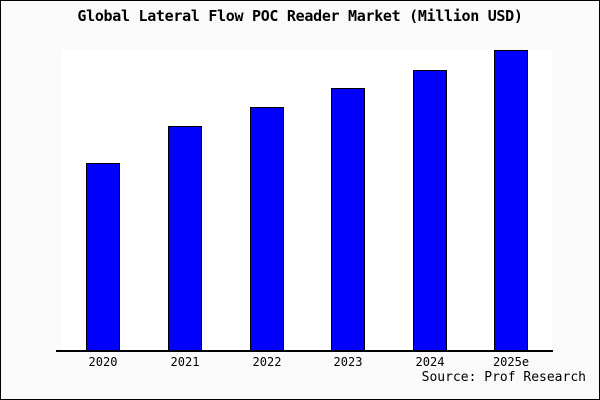 Image resolution: width=600 pixels, height=400 pixels. Describe the element at coordinates (430, 362) in the screenshot. I see `x-tick-2024: 2024` at that location.